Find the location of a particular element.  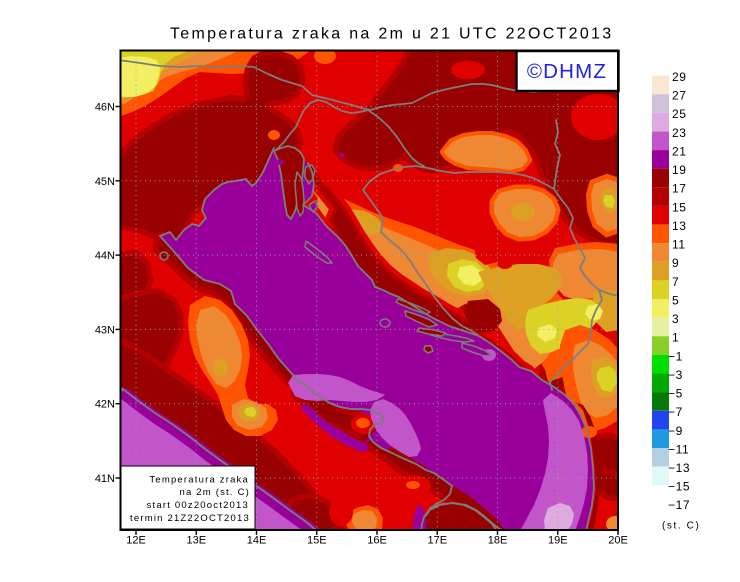

svg-text: (st. C) is located at coordinates (681, 526).